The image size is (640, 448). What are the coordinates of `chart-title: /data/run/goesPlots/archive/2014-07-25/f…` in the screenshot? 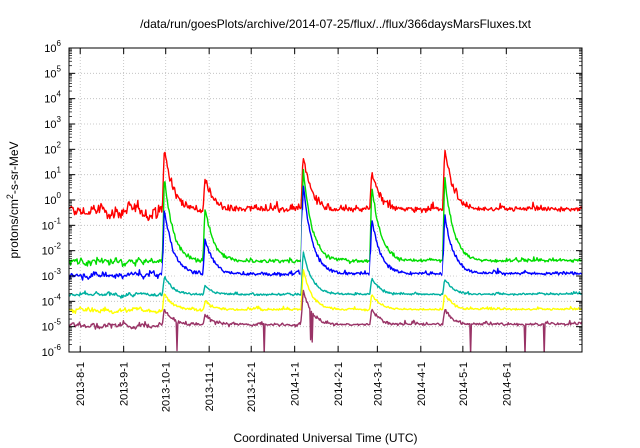 It's located at (336, 24).